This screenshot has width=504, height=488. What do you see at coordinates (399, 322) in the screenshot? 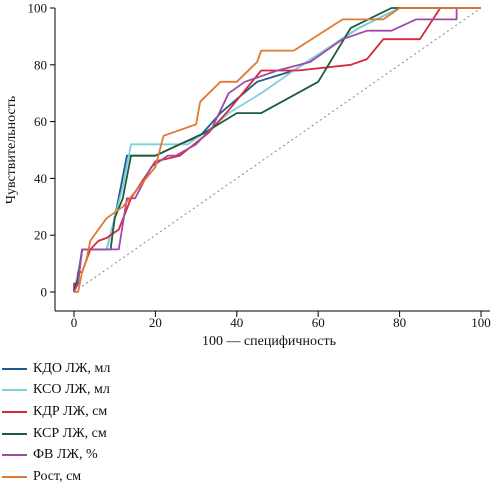
I see `x-tick-label: 80` at bounding box center [399, 322].